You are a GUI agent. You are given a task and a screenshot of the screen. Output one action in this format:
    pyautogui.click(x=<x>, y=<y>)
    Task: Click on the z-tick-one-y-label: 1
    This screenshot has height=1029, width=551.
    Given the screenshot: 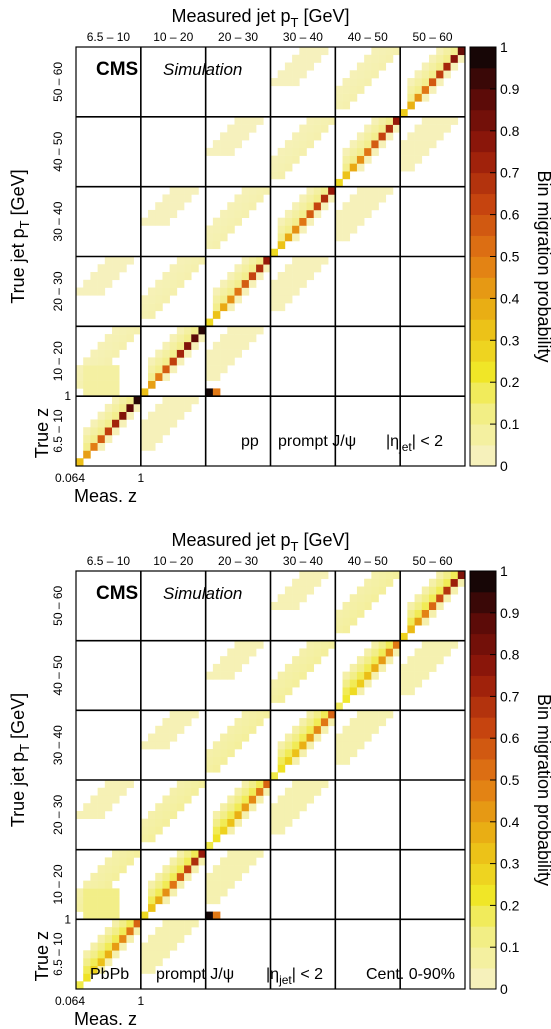 What is the action you would take?
    pyautogui.click(x=67, y=919)
    